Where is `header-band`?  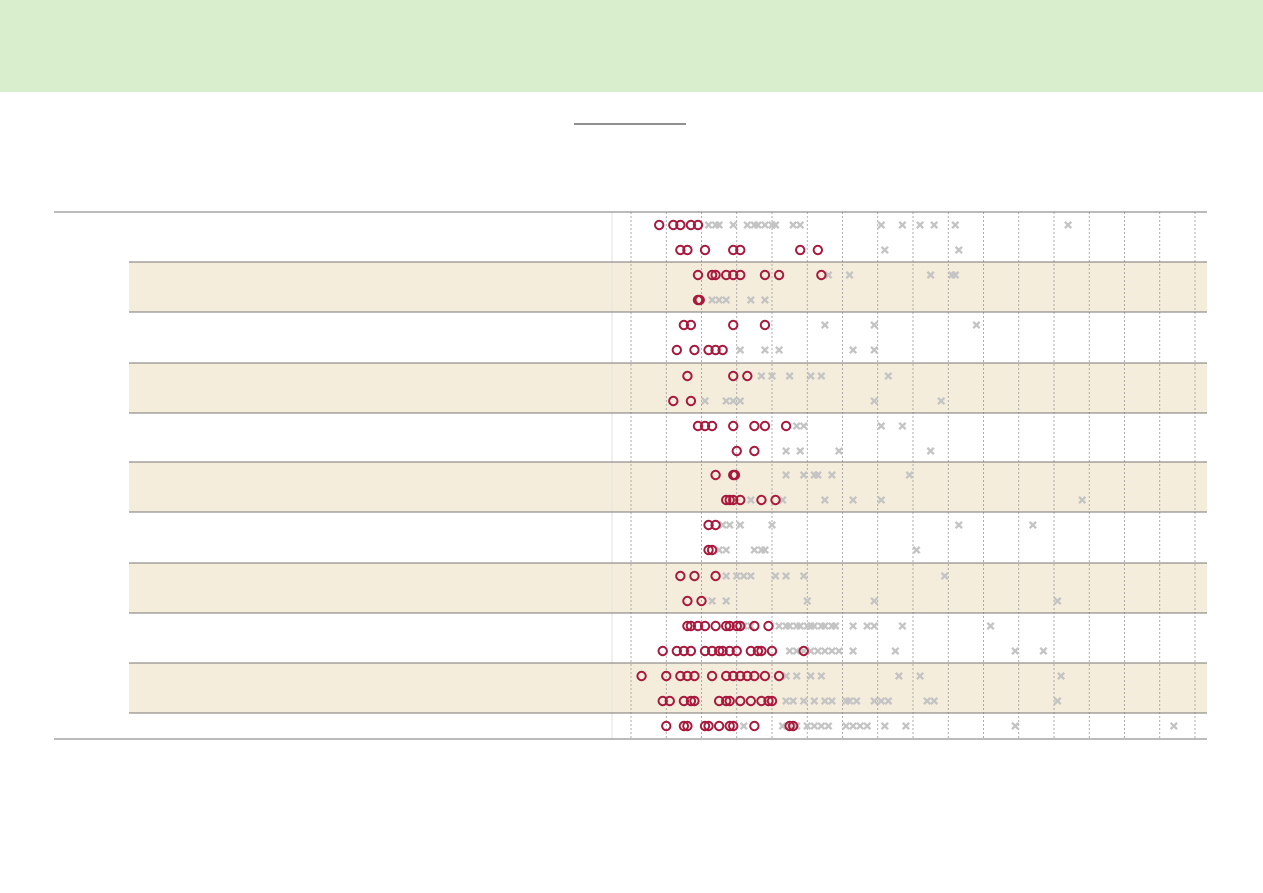
header-band is located at coordinates (631, 46).